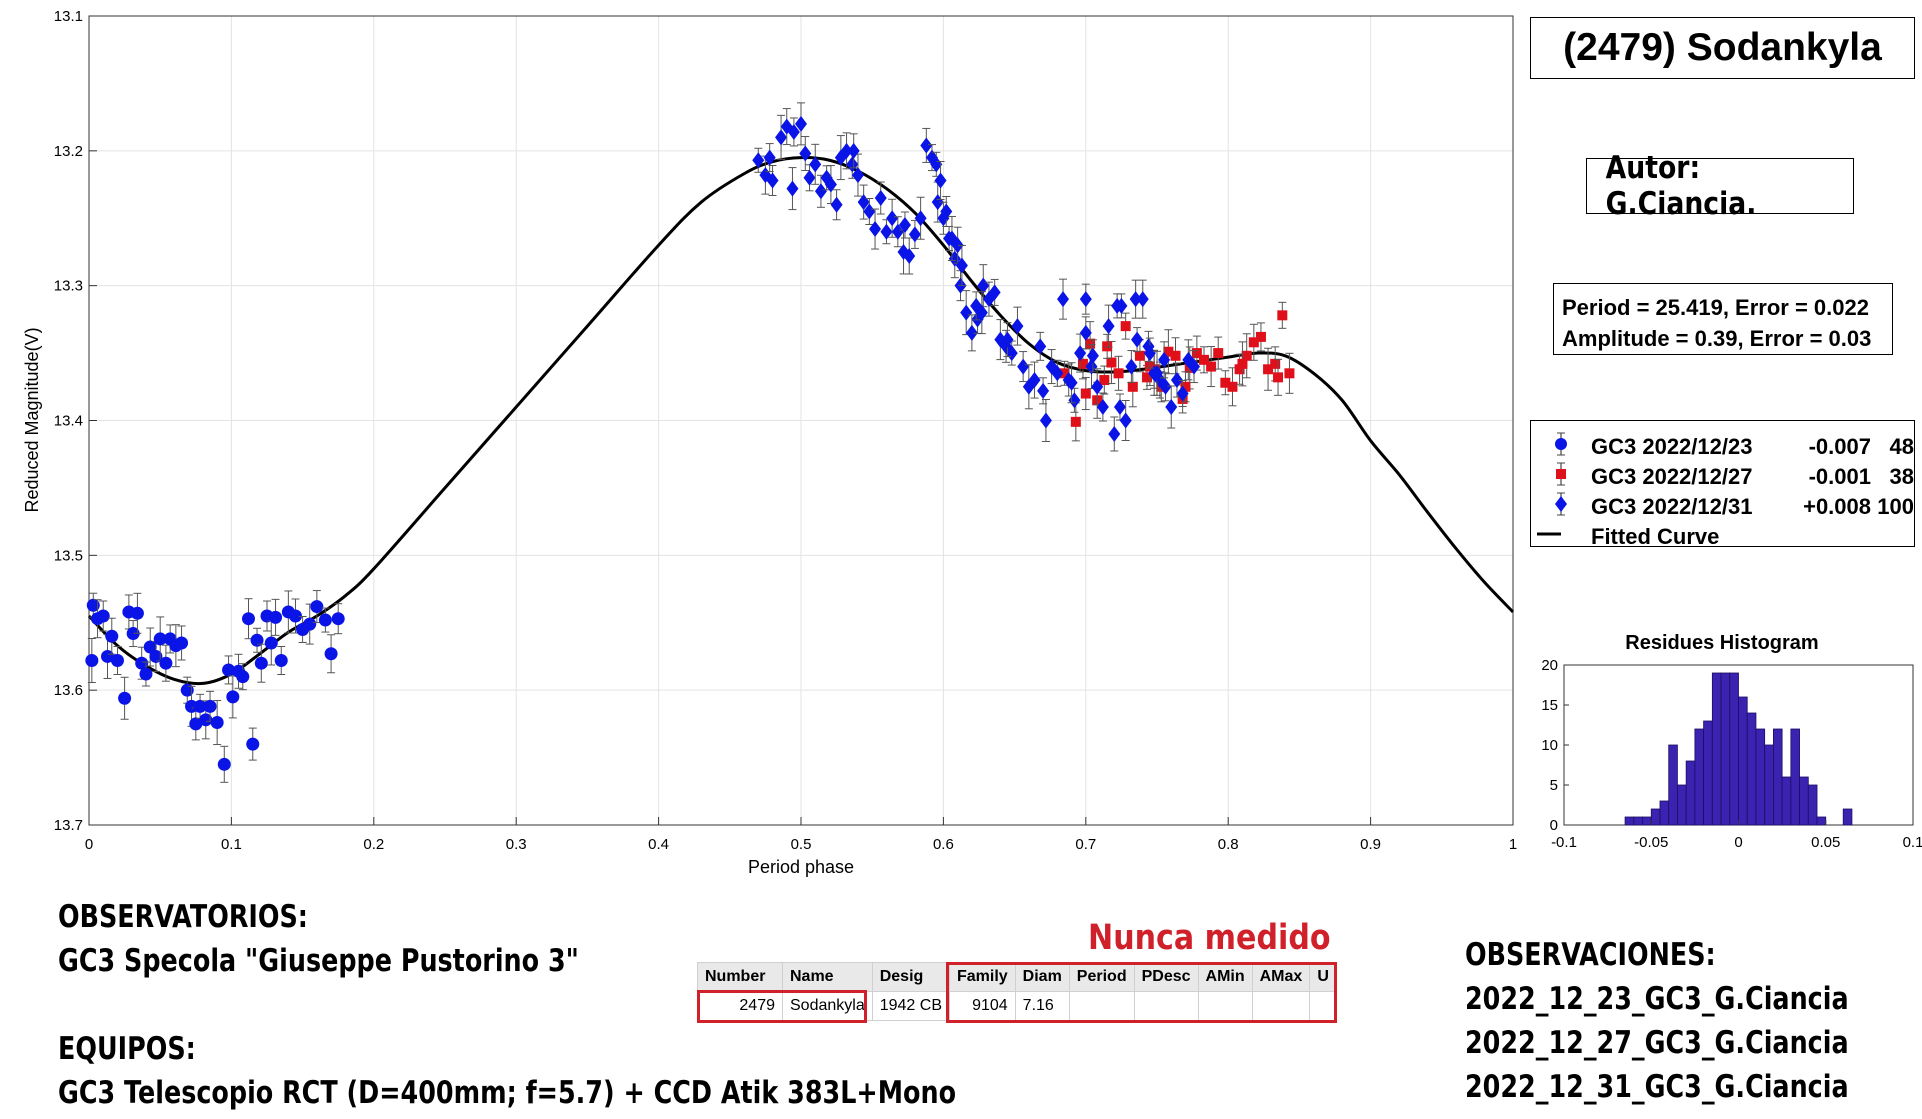  What do you see at coordinates (1912, 842) in the screenshot?
I see `hist-x-tick-label: 0.1` at bounding box center [1912, 842].